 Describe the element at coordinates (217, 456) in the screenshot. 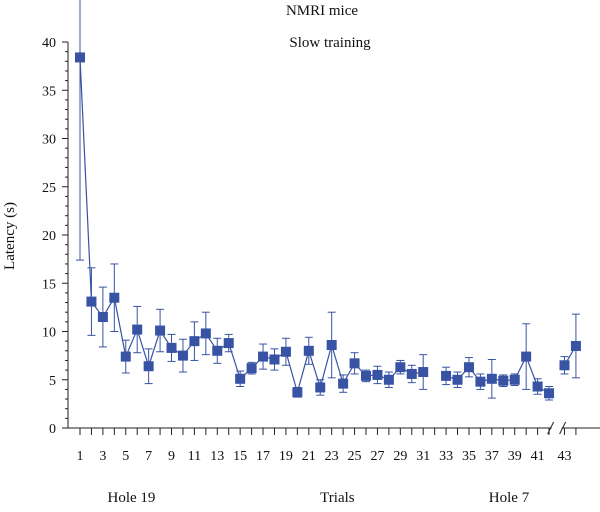

I see `x-tick-label: 13` at that location.